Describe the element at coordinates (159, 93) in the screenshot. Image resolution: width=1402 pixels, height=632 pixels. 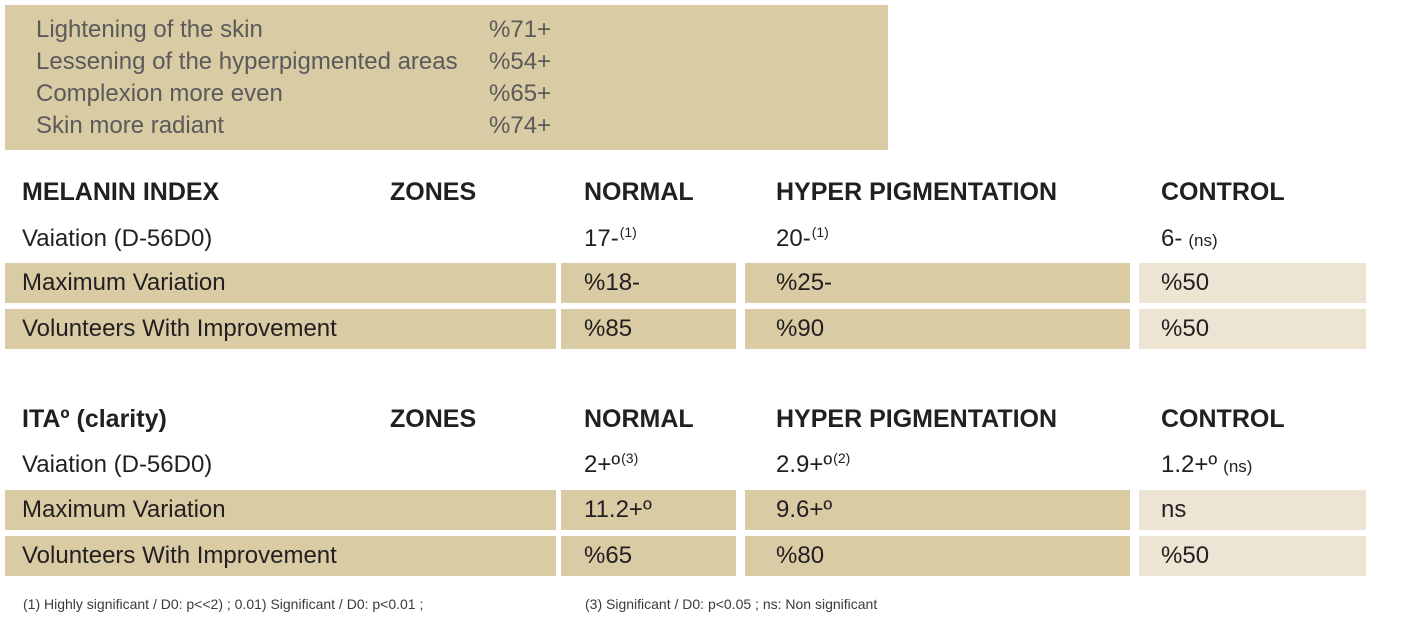
I see `result-label: Complexion more even` at that location.